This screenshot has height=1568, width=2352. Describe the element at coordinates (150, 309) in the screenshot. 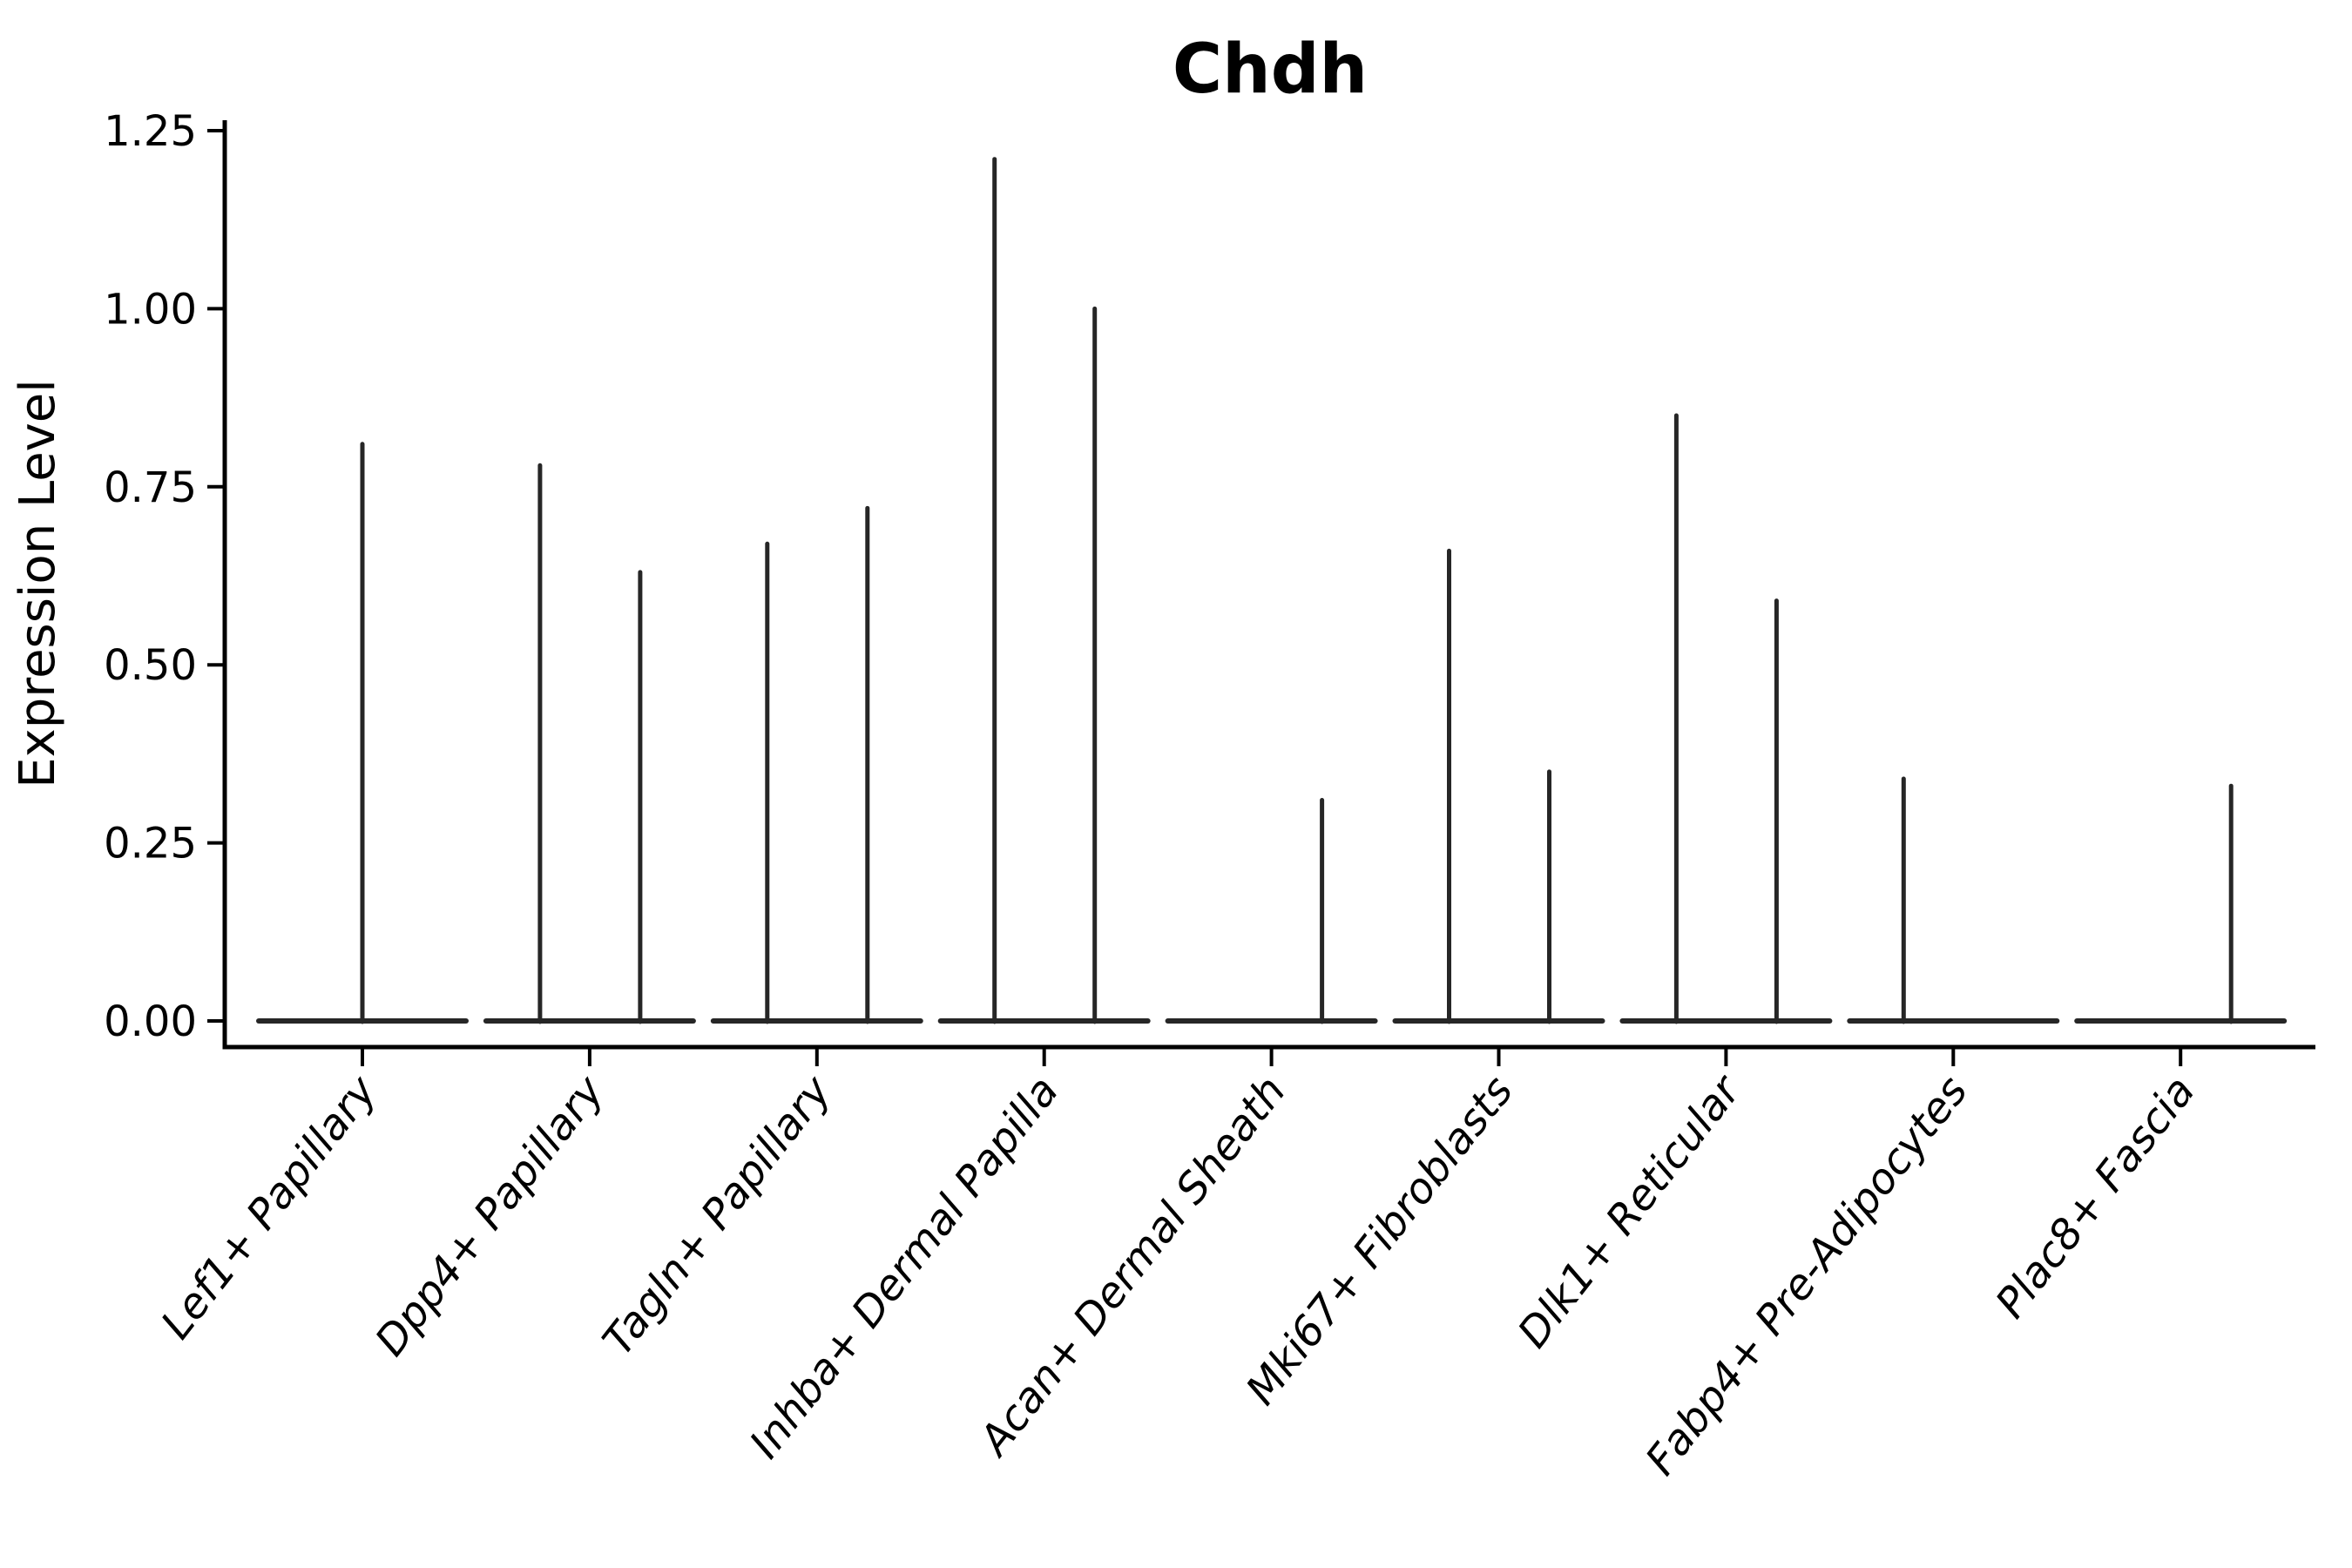

I see `y-tick-label: 1.00` at that location.